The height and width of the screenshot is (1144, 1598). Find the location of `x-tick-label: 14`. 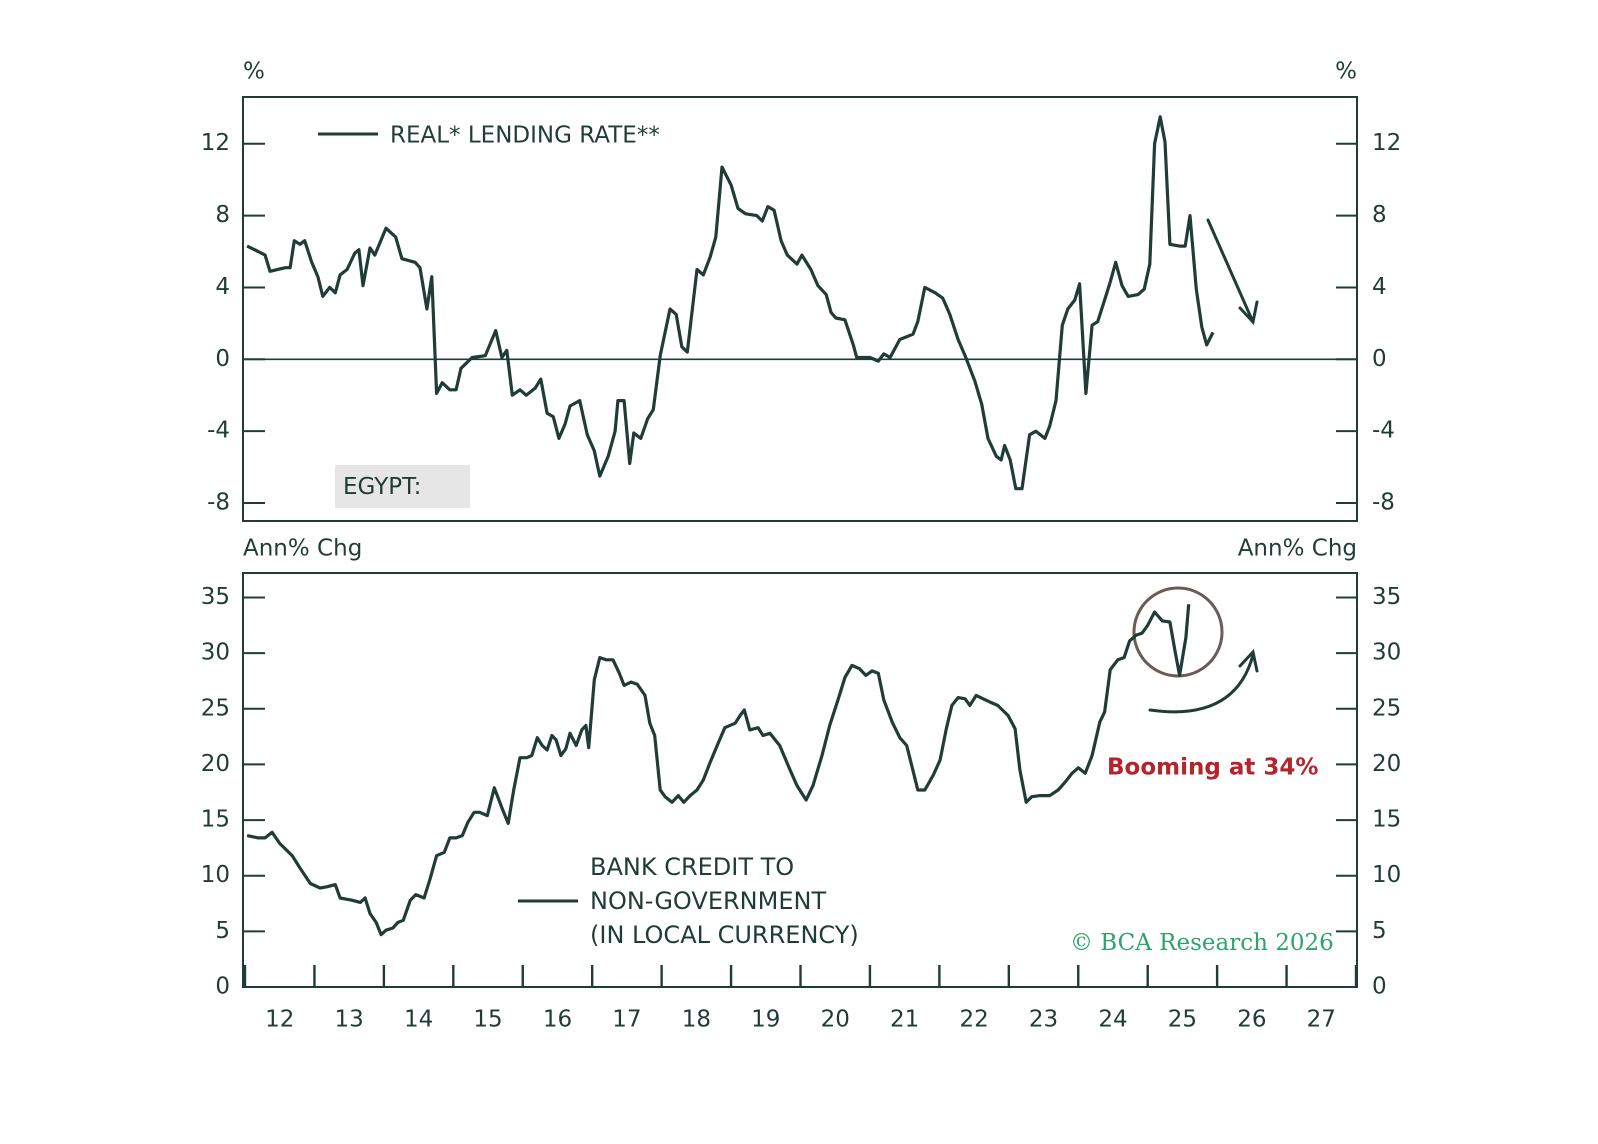

x-tick-label: 14 is located at coordinates (418, 1020).